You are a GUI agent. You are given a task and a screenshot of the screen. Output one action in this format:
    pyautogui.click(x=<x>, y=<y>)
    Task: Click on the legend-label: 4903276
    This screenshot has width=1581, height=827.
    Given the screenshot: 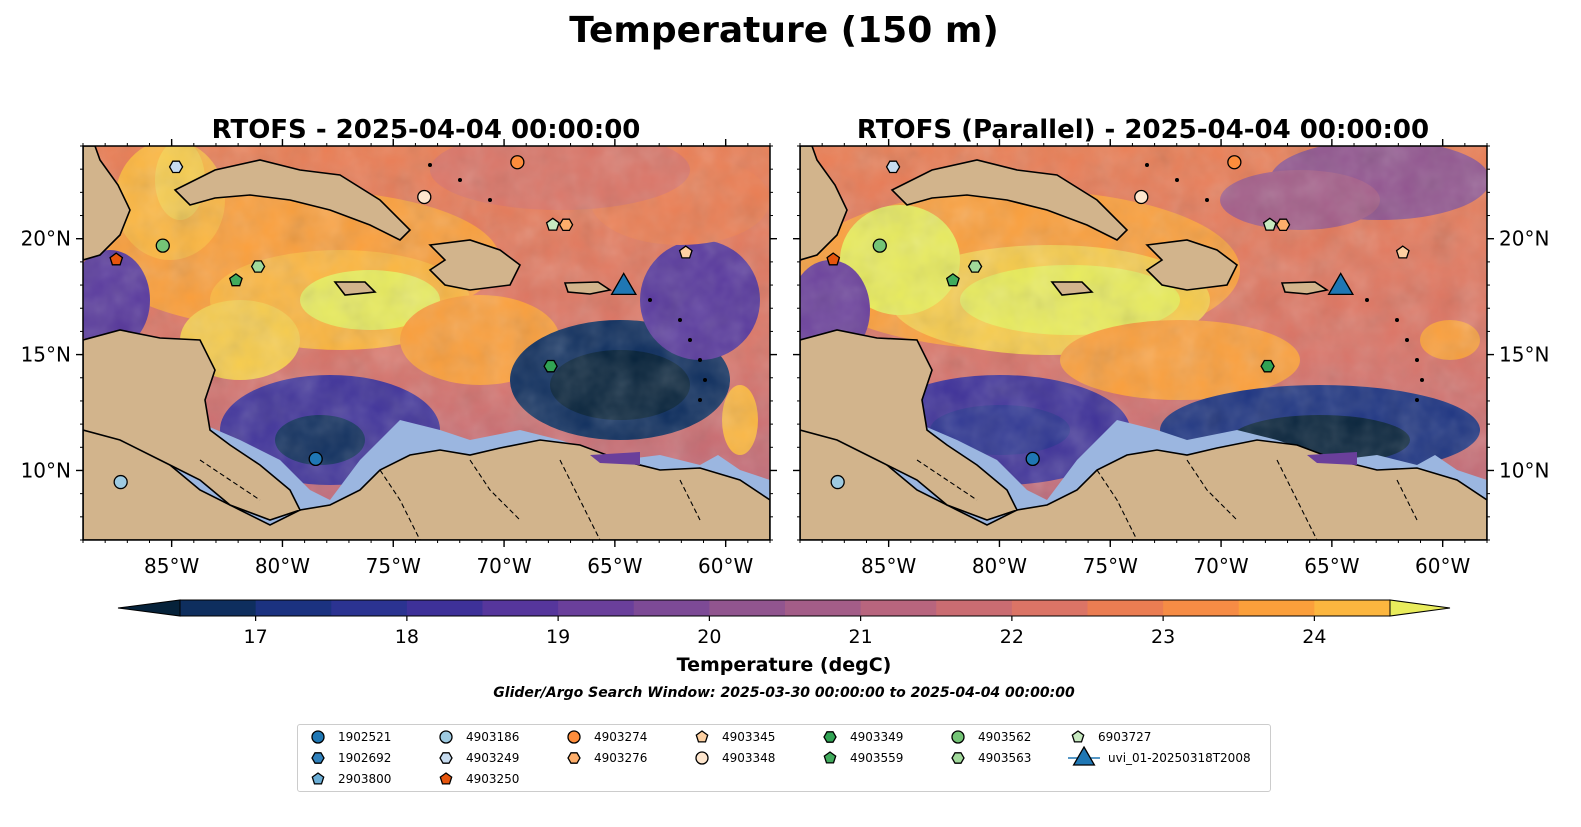 What is the action you would take?
    pyautogui.click(x=621, y=758)
    